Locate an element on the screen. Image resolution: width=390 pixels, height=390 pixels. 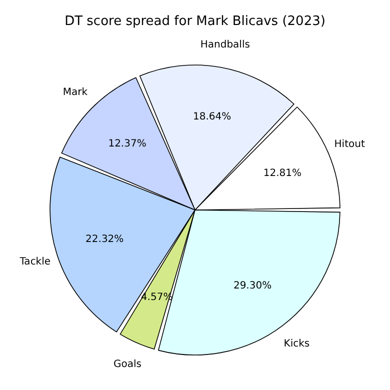
data-label: 18.64% is located at coordinates (212, 117).